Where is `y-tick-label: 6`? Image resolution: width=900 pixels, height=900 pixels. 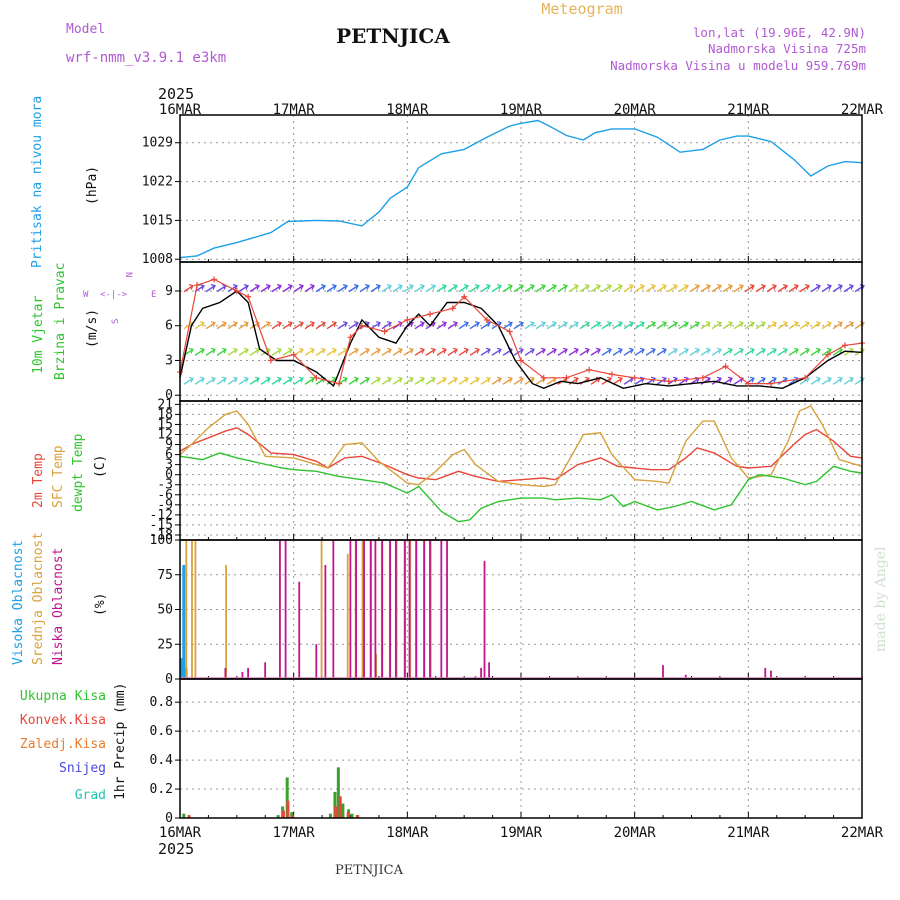
y-tick-label: 6 is located at coordinates (169, 455).